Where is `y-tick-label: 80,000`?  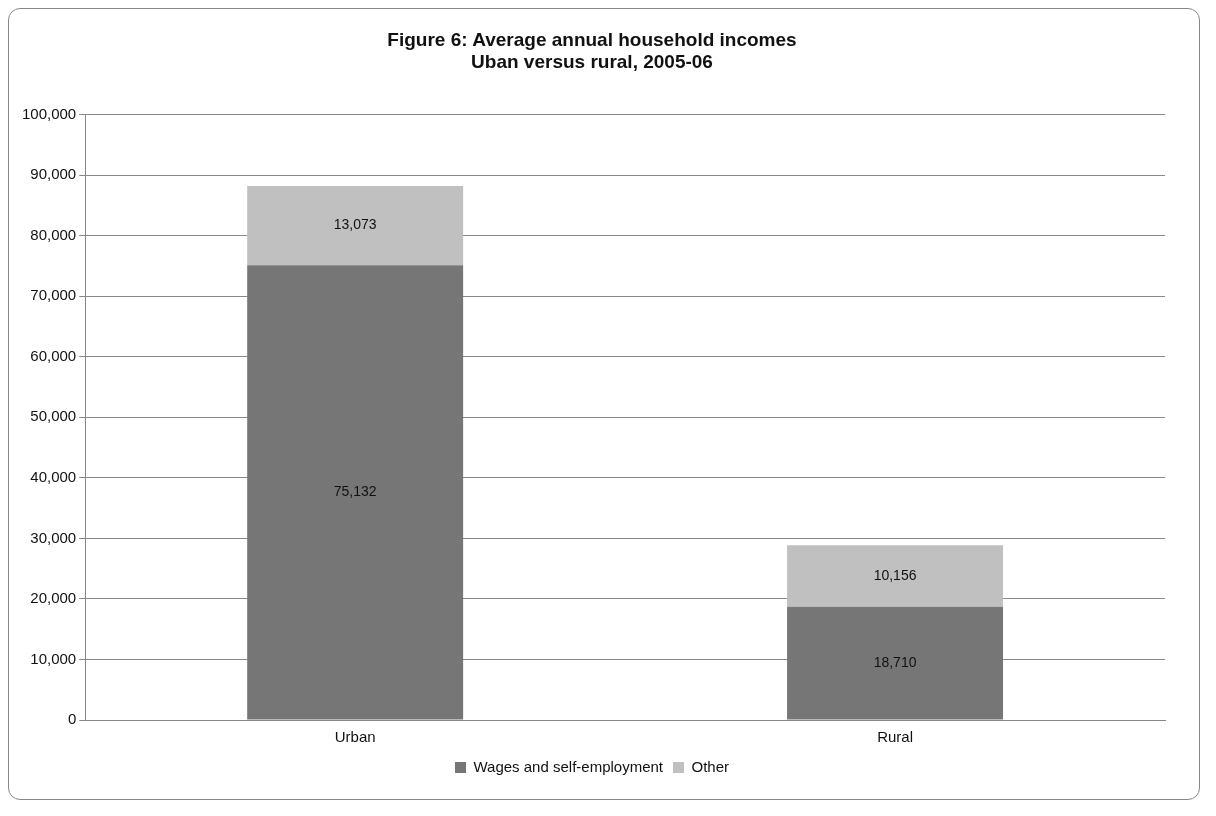 y-tick-label: 80,000 is located at coordinates (53, 234).